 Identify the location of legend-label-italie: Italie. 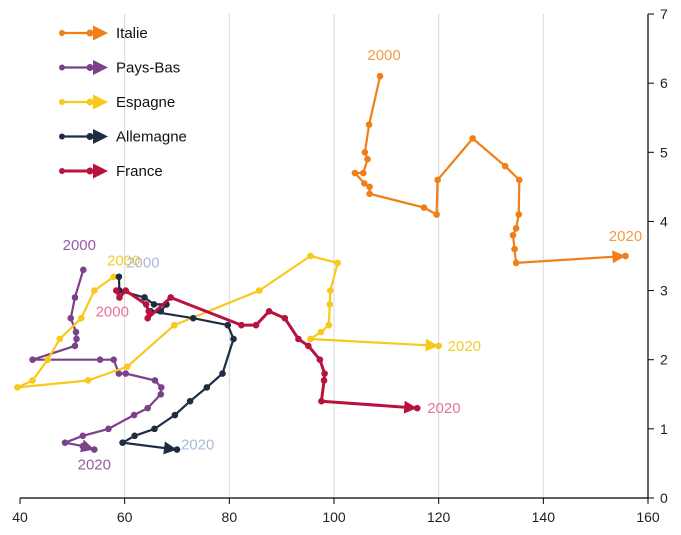
(132, 33).